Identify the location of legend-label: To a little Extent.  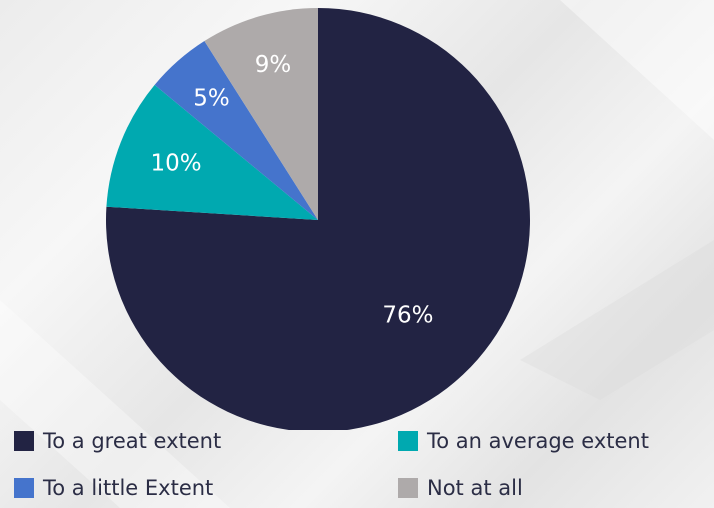
(128, 488).